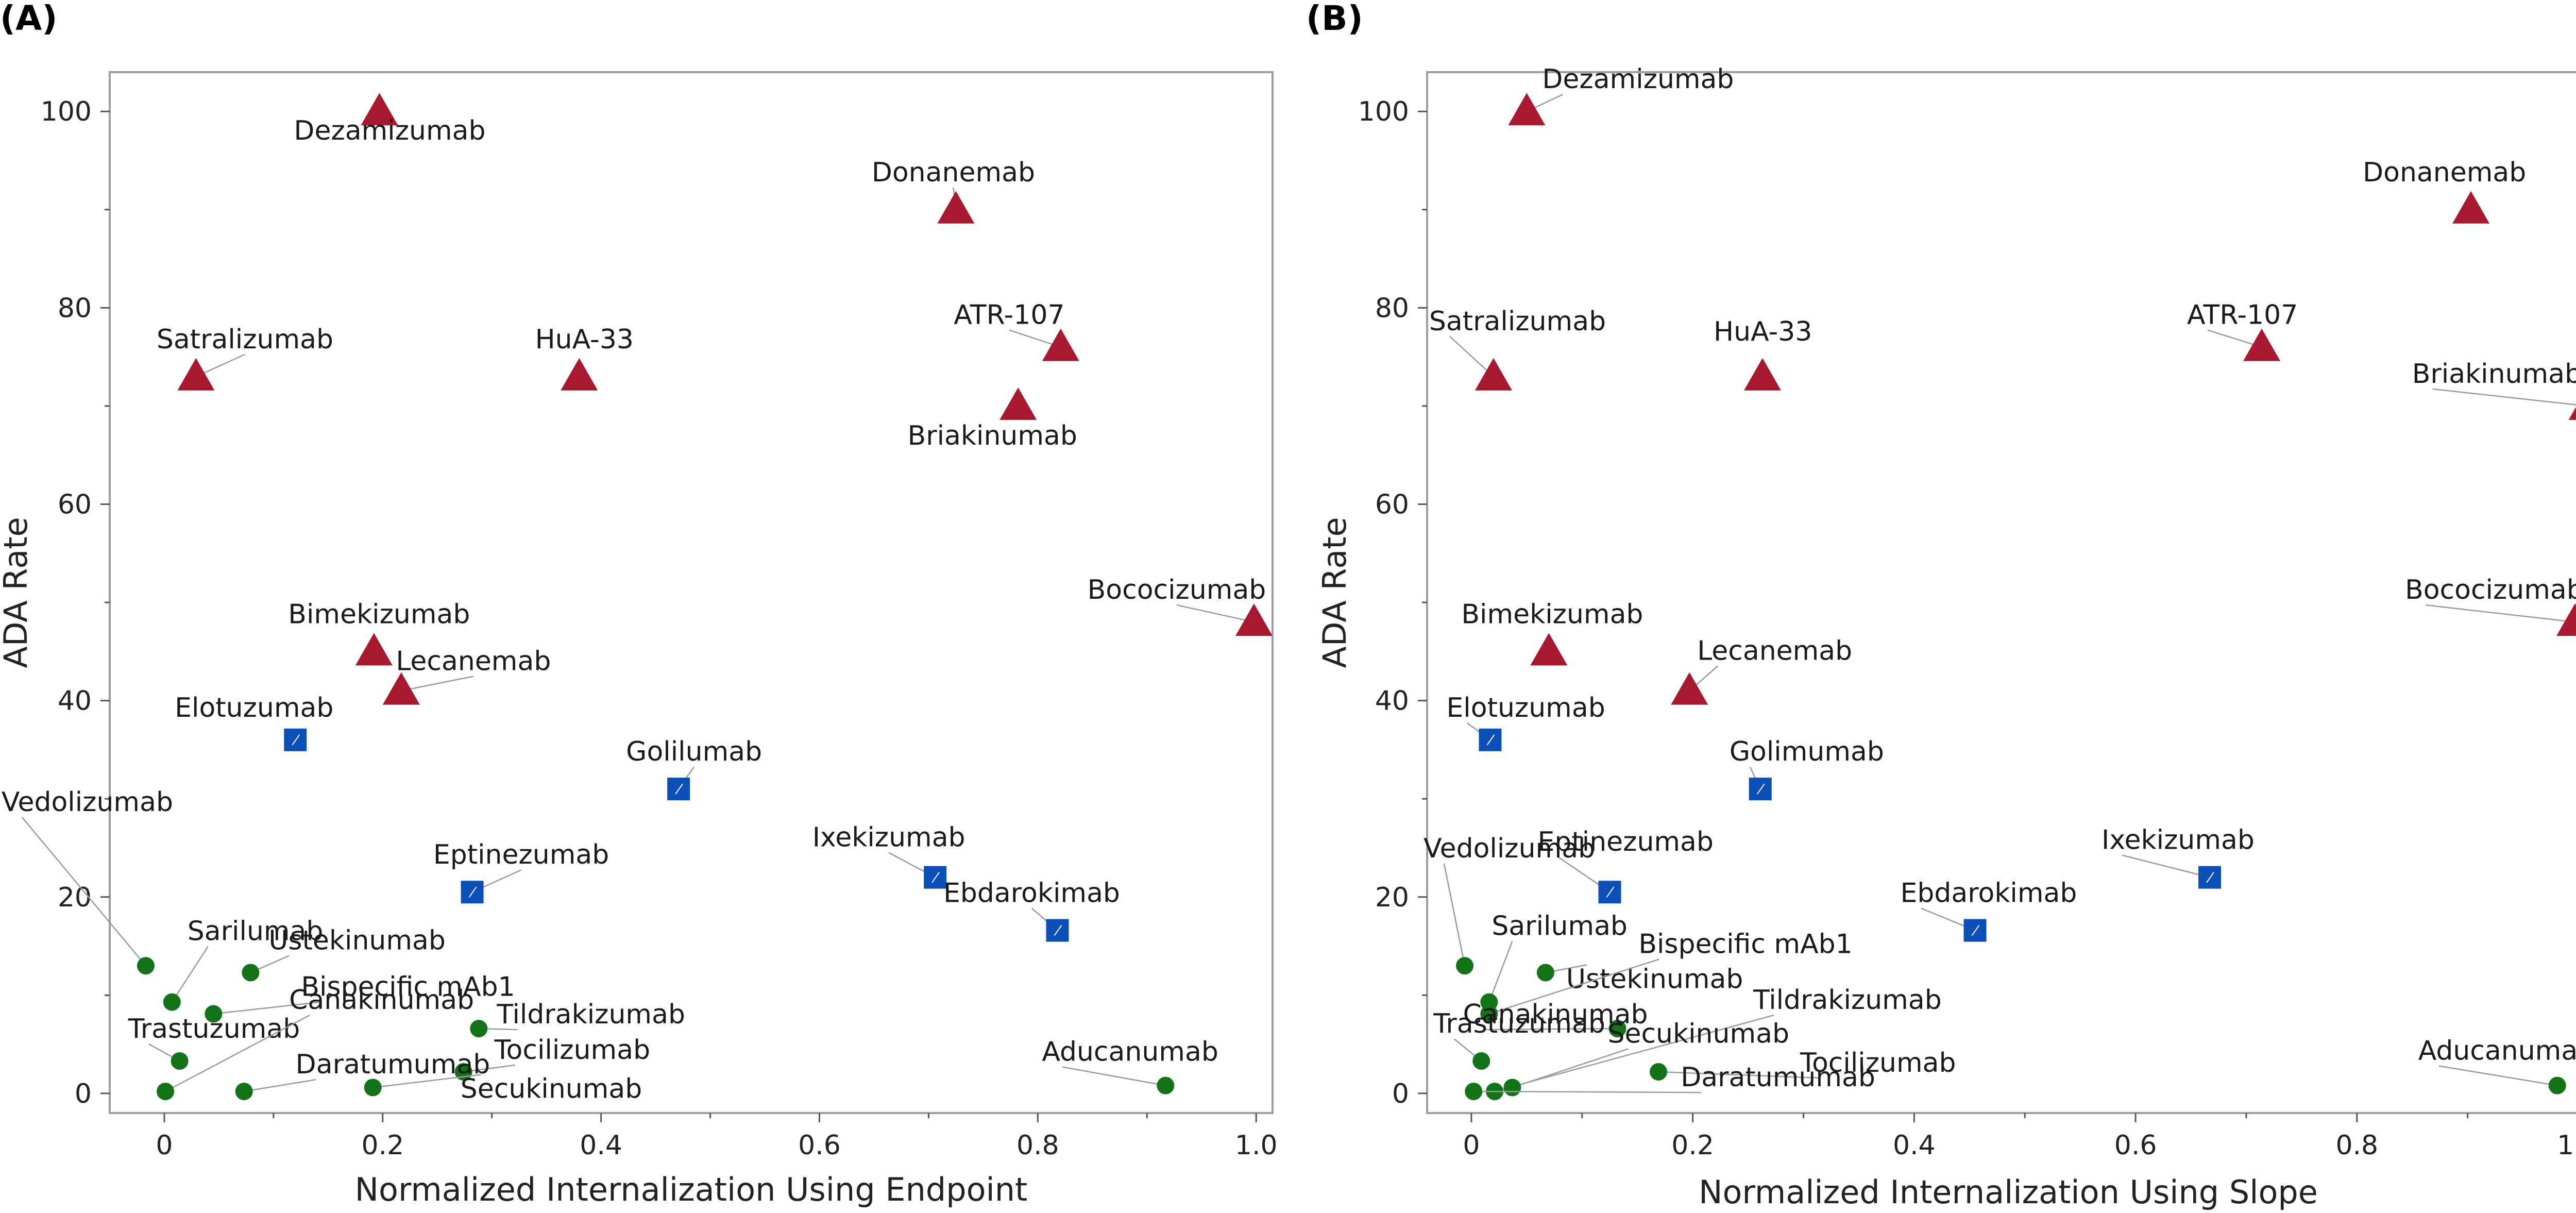 The width and height of the screenshot is (2576, 1213). What do you see at coordinates (1392, 505) in the screenshot?
I see `y-tick-label: 60` at bounding box center [1392, 505].